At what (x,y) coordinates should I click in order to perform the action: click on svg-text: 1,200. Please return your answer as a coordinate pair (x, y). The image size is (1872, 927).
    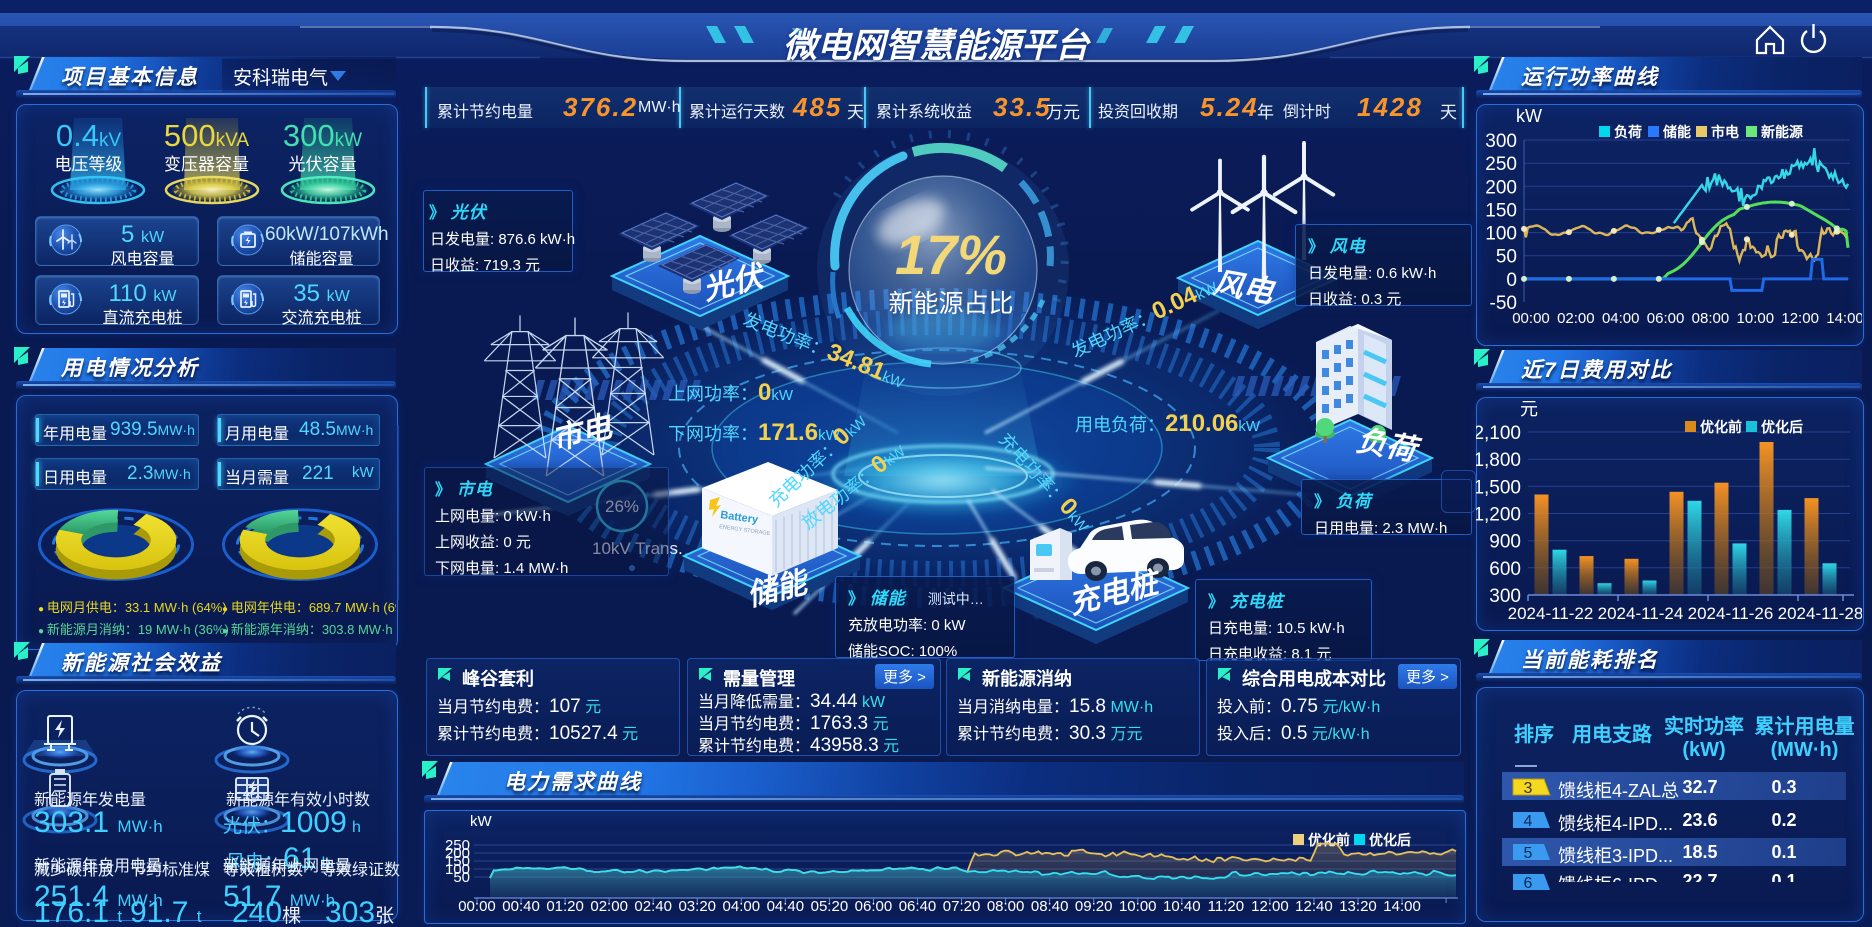
    Looking at the image, I should click on (1498, 515).